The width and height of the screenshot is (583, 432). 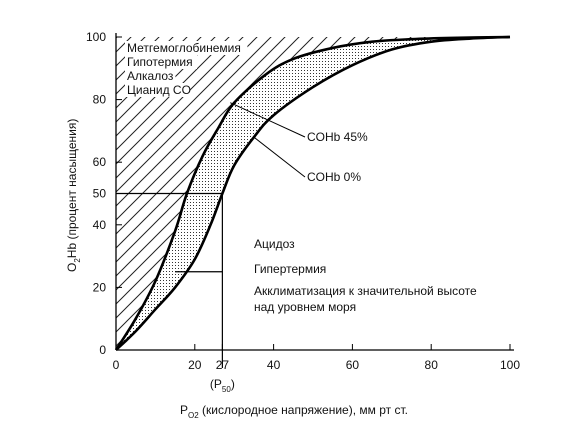 I want to click on y-tick-label: 60, so click(x=100, y=162).